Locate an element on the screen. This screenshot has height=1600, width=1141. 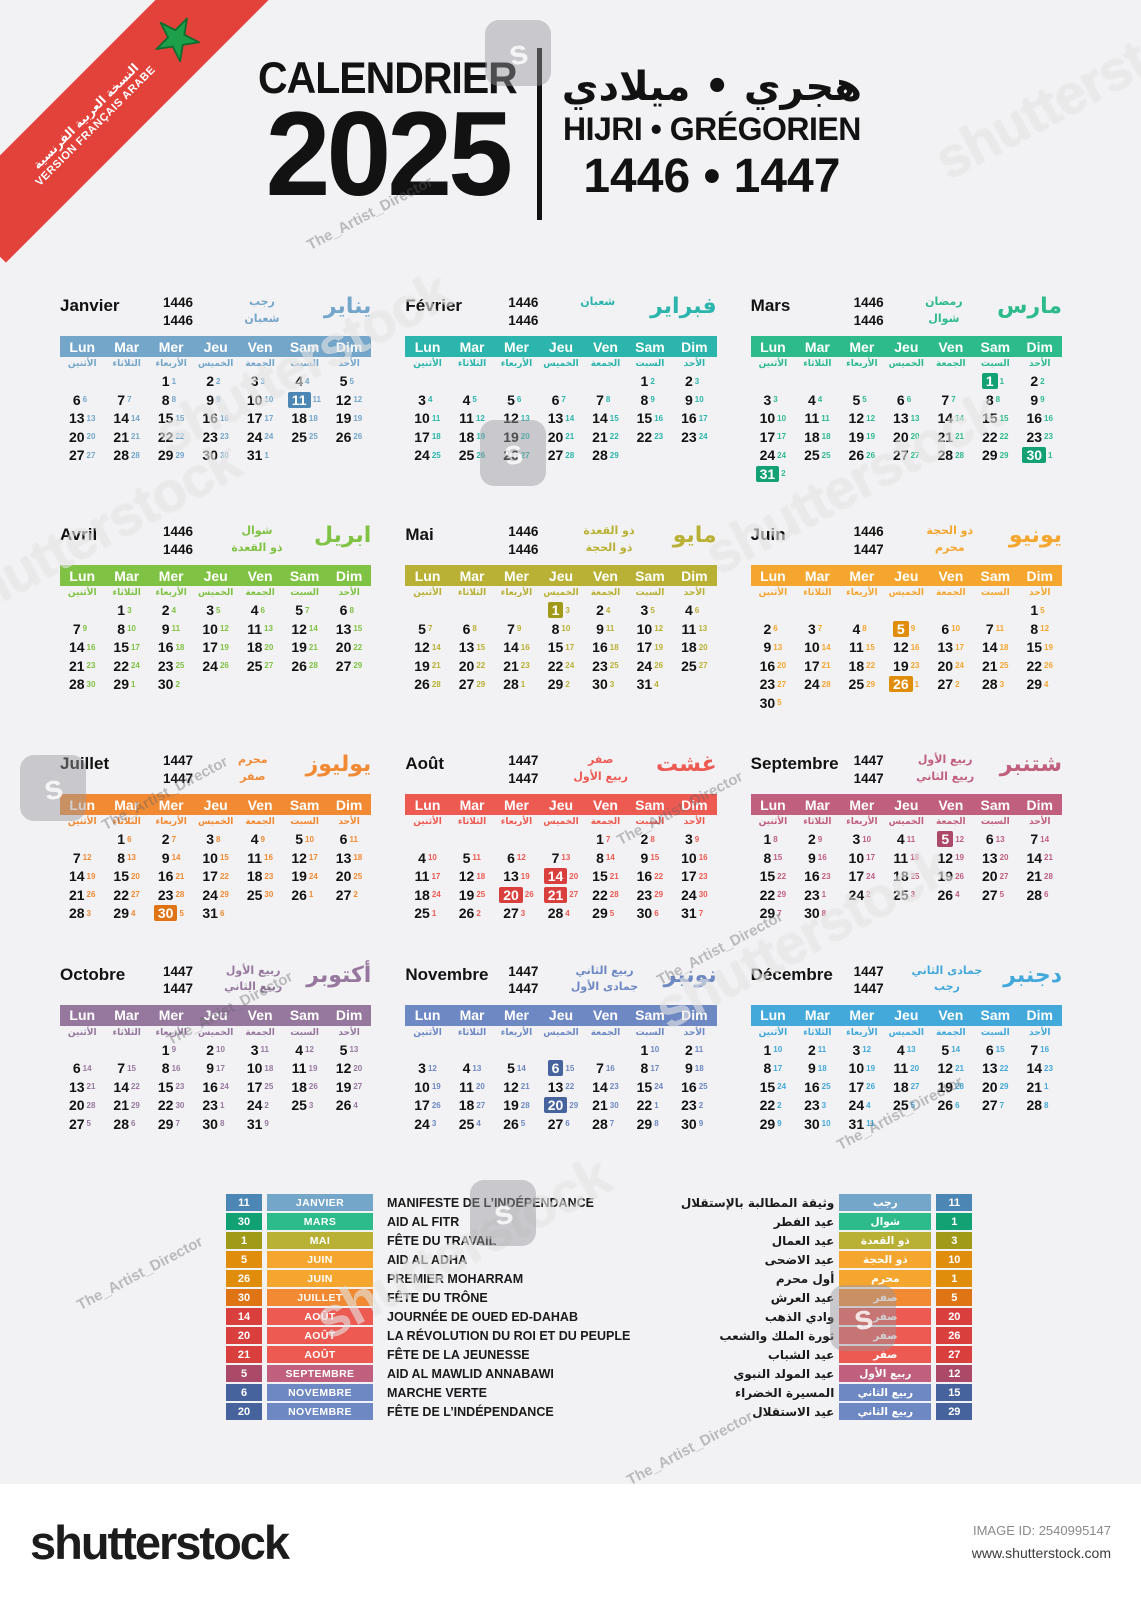
weekday-arabic-label: السبت is located at coordinates (650, 364).